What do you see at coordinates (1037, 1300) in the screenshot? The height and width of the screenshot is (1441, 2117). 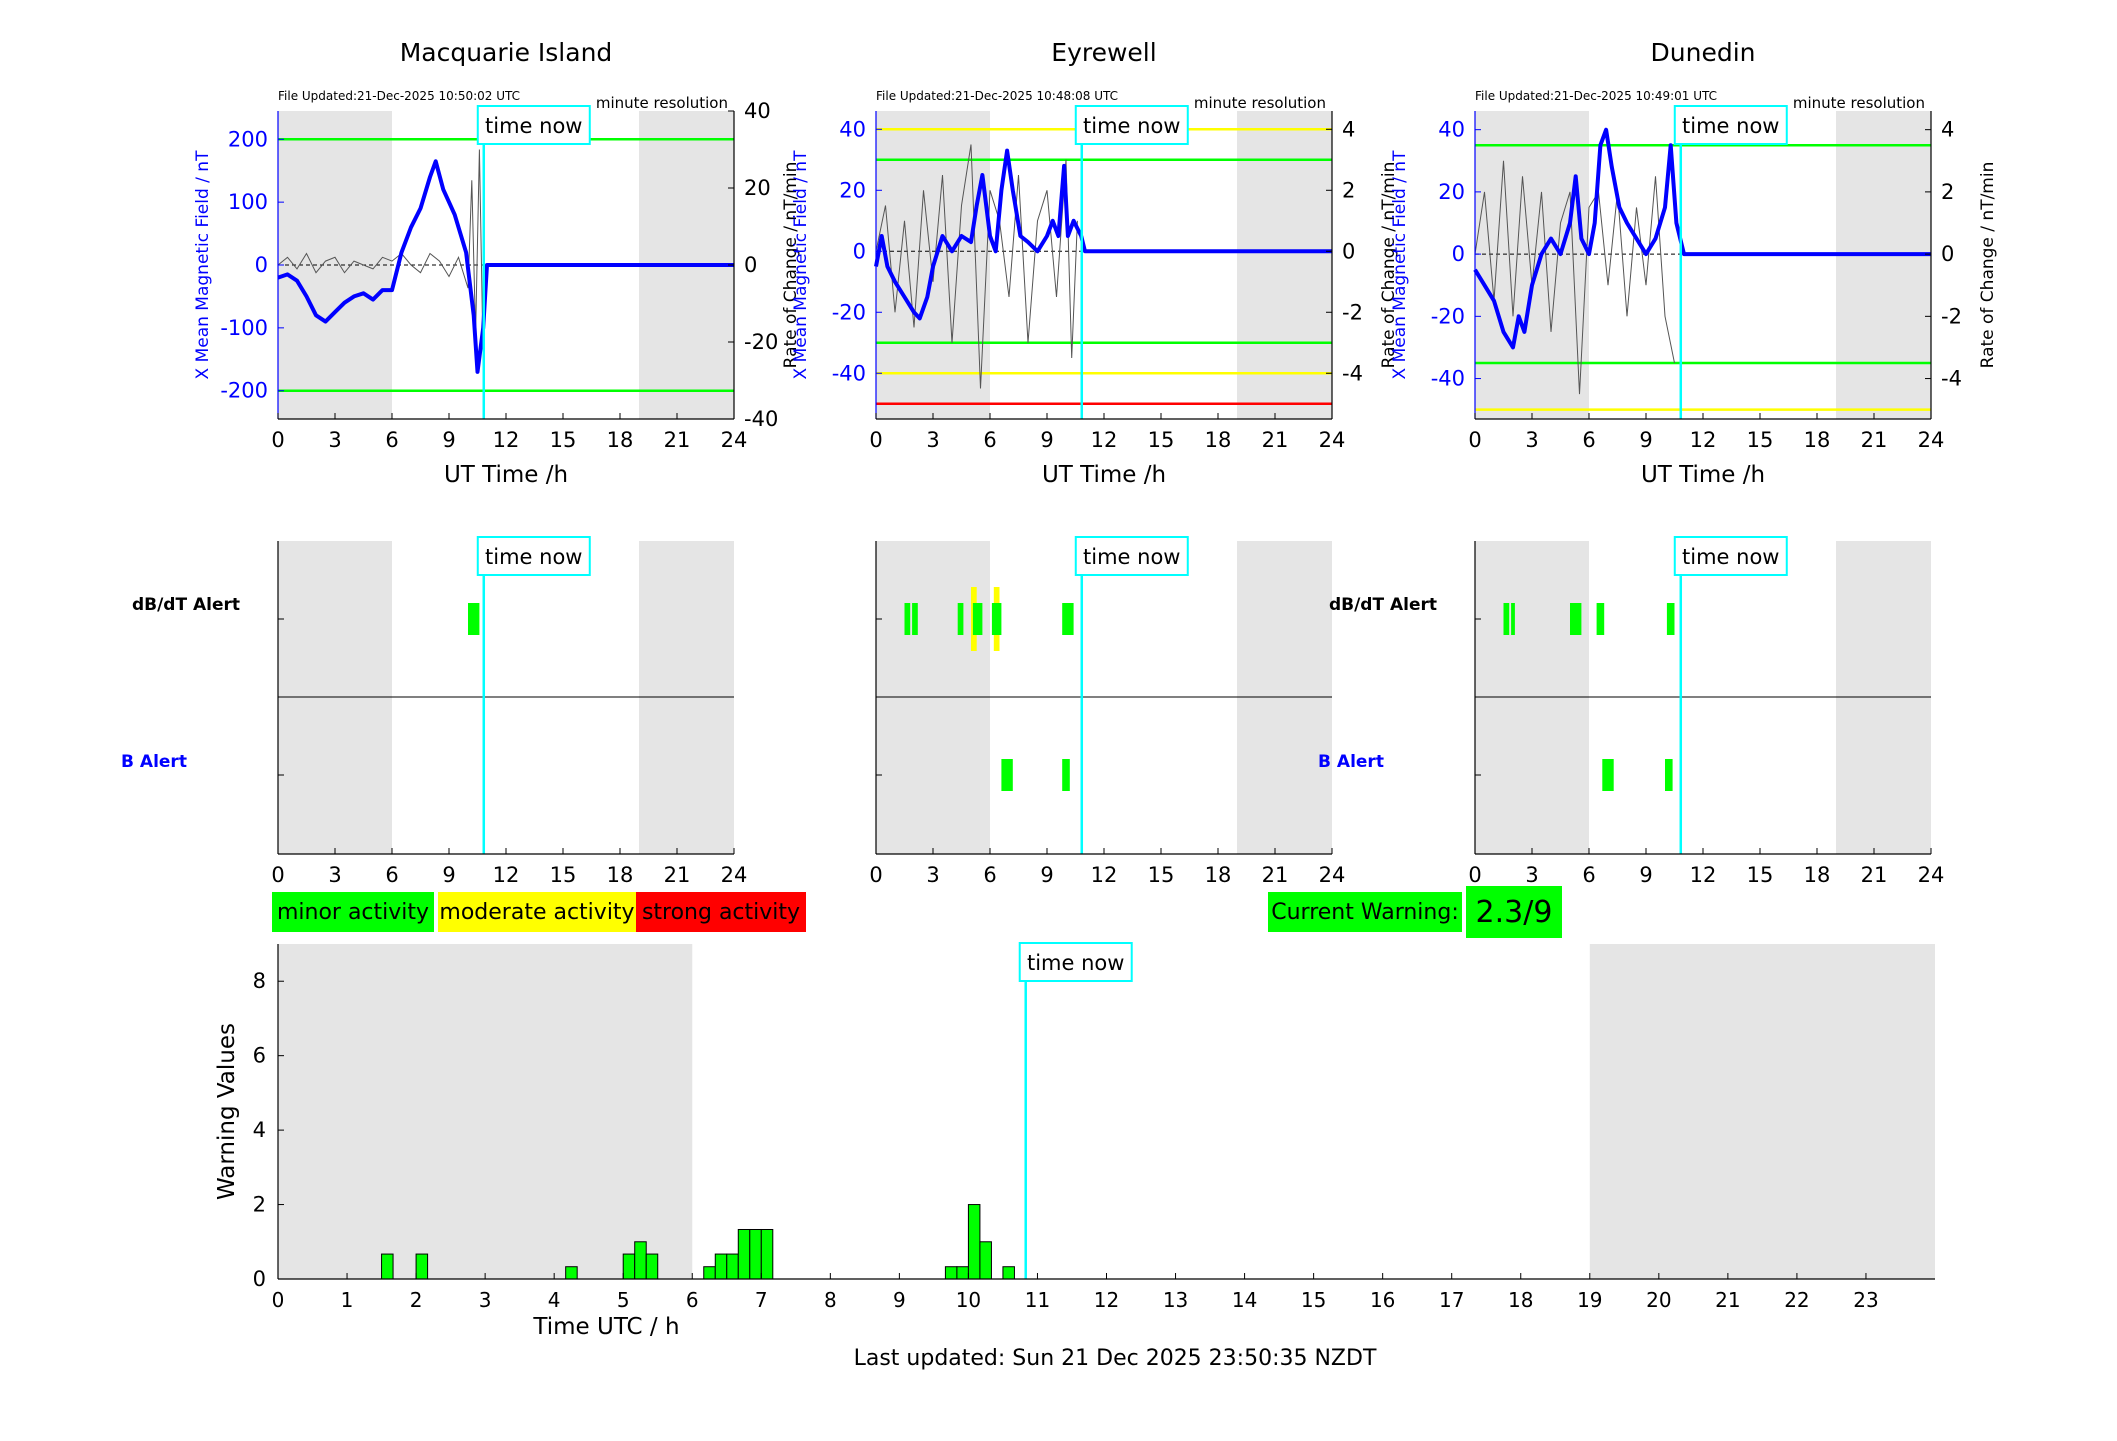 I see `x-tick-label: 11` at bounding box center [1037, 1300].